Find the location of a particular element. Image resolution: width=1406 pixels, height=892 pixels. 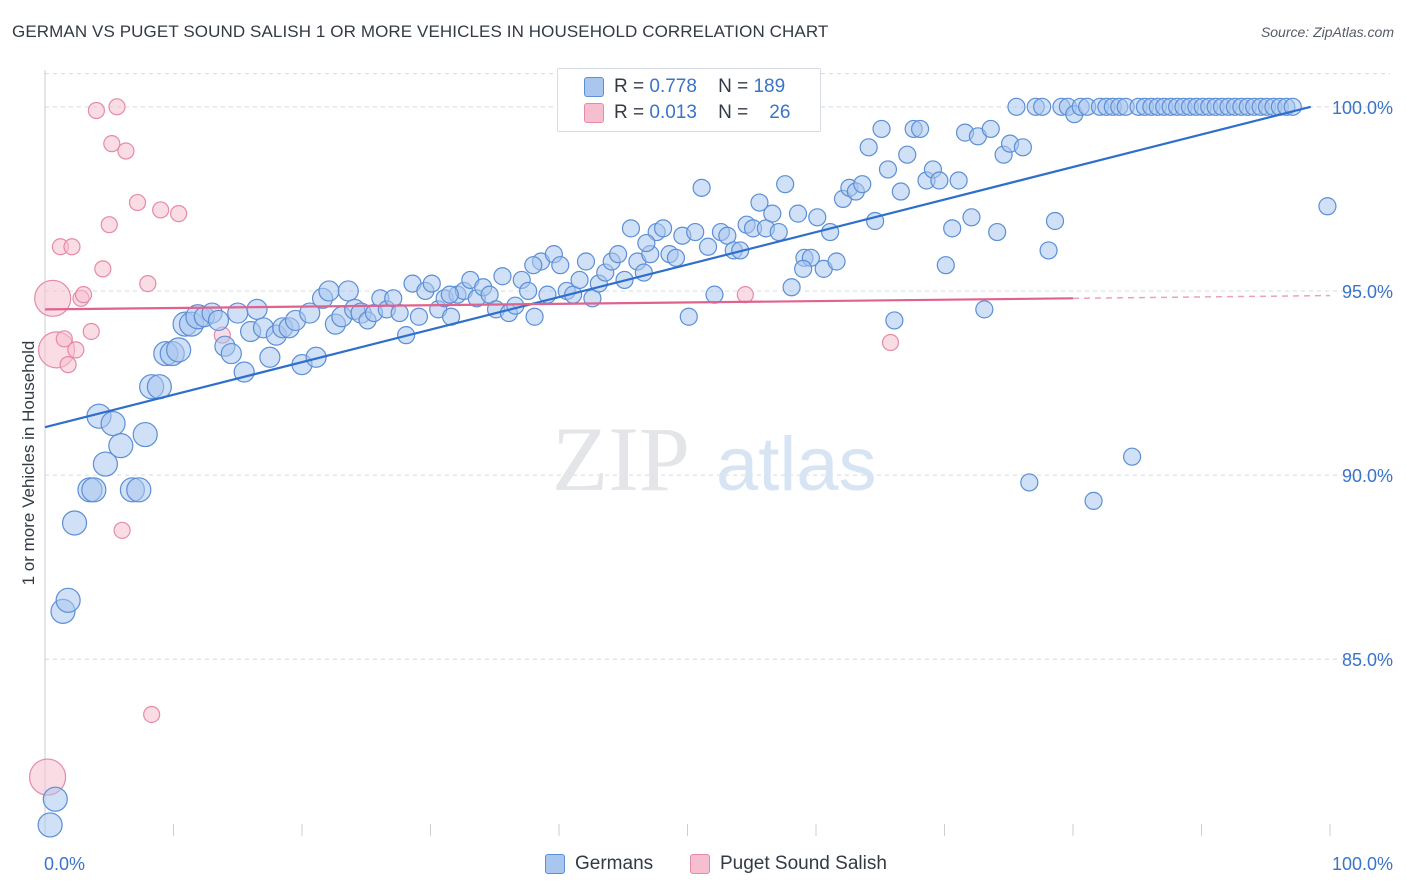

legend: R = 0.778 N = 189 R = 0.013 N = 26 is located at coordinates (689, 100).